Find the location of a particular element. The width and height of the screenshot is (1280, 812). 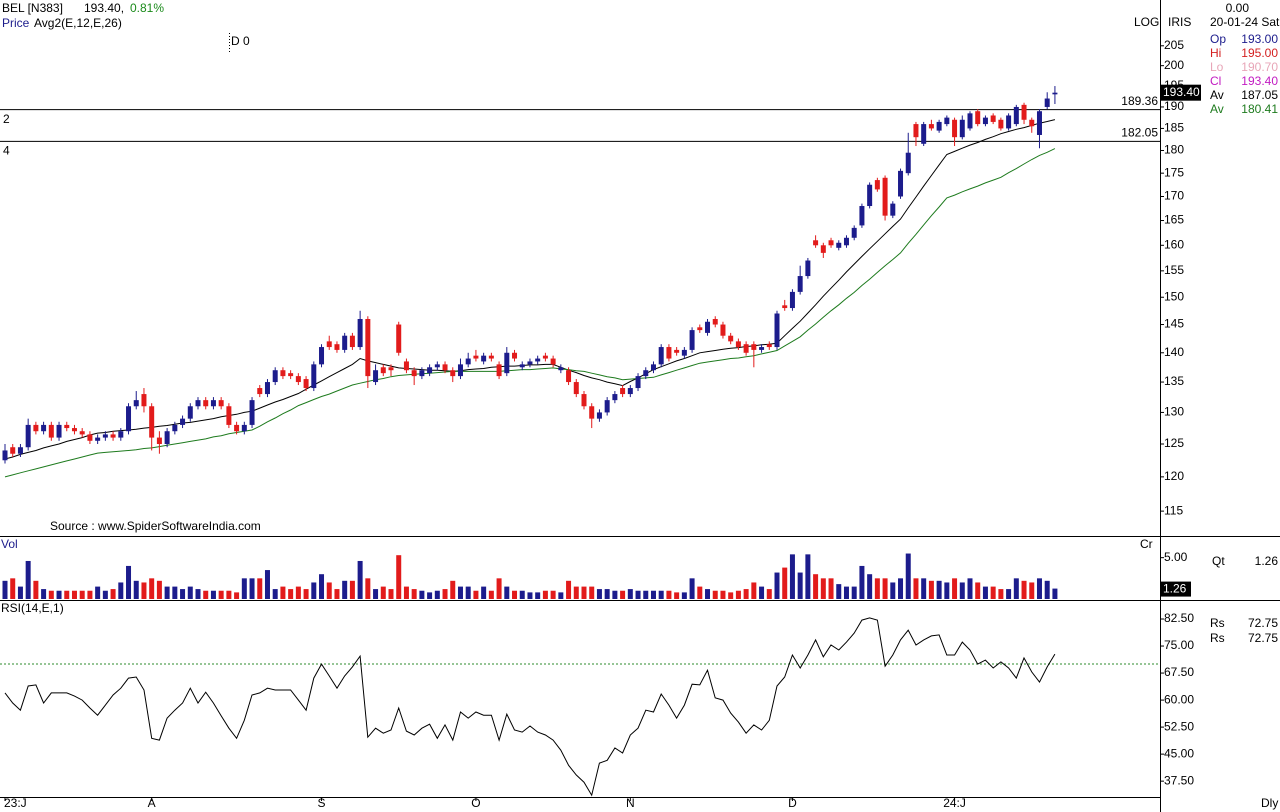

volume-readout-label: Qt is located at coordinates (1218, 561).